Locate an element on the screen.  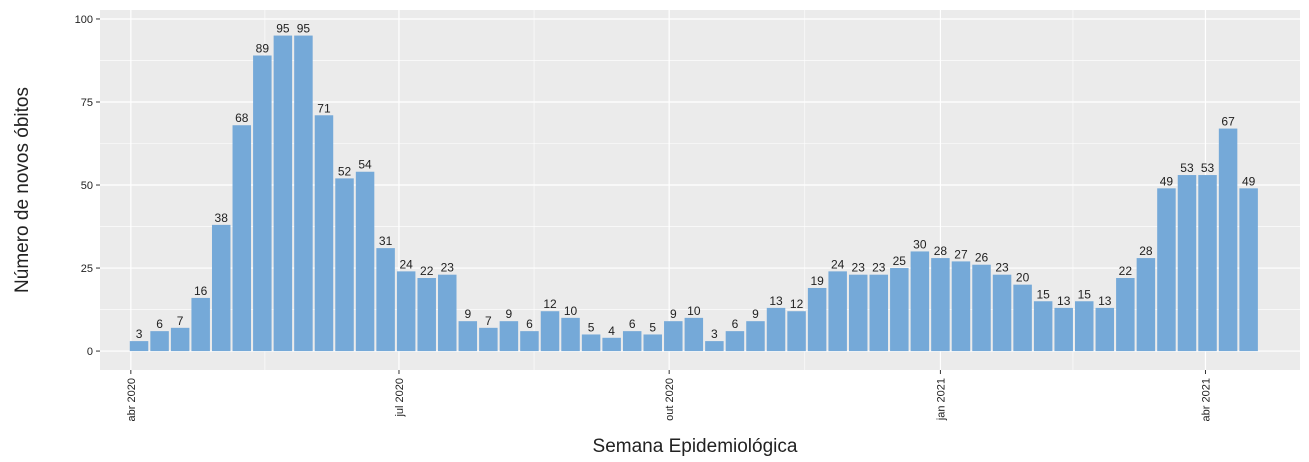
y-tick-label: 25 is located at coordinates (87, 269).